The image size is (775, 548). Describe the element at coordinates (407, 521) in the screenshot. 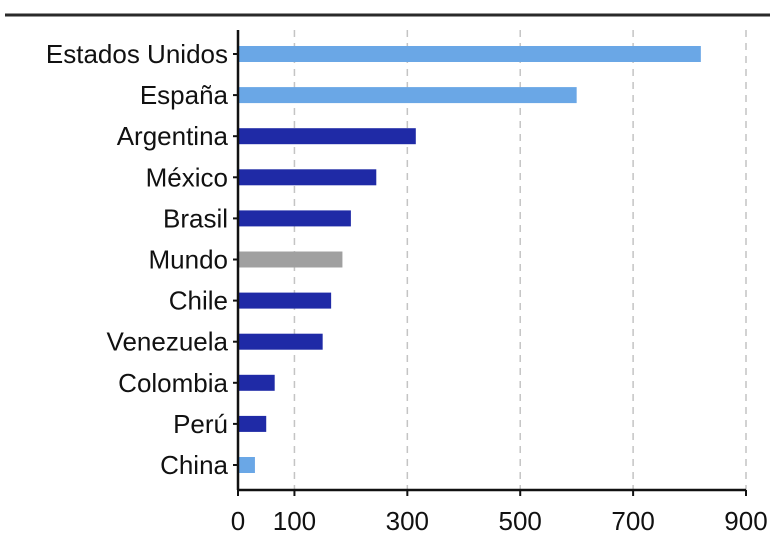

I see `x-tick-label-300: 300` at that location.